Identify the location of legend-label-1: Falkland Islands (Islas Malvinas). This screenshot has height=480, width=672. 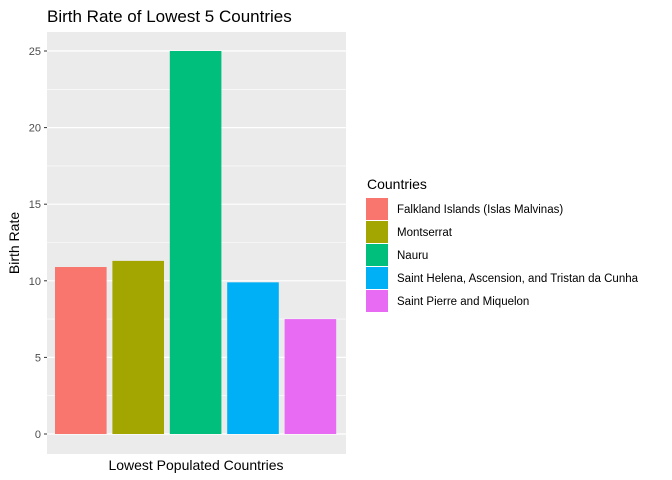
(480, 210).